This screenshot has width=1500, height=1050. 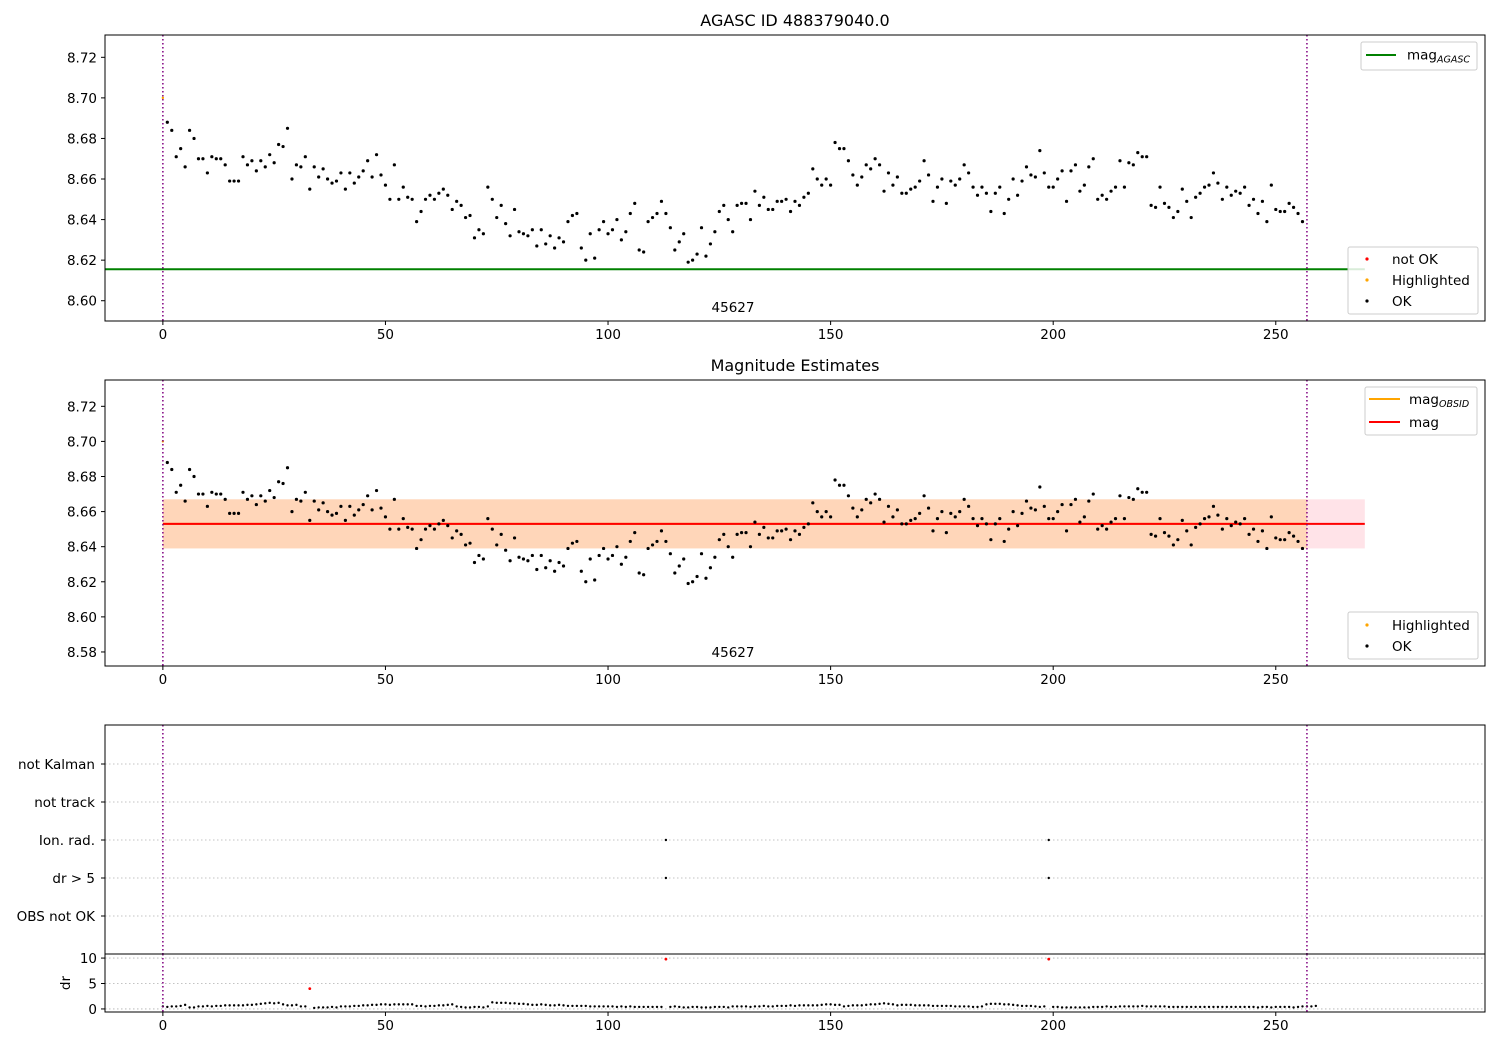 I want to click on p4-frame, so click(x=795, y=983).